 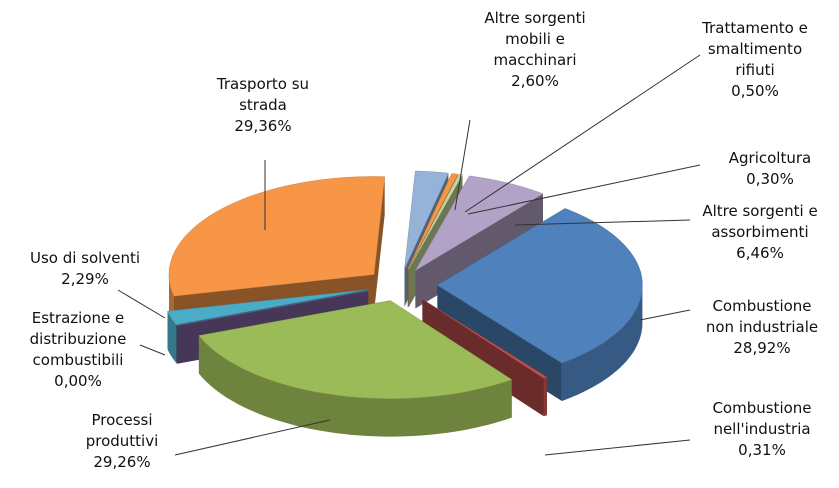 What do you see at coordinates (755, 91) in the screenshot?
I see `value-label: 0,50%` at bounding box center [755, 91].